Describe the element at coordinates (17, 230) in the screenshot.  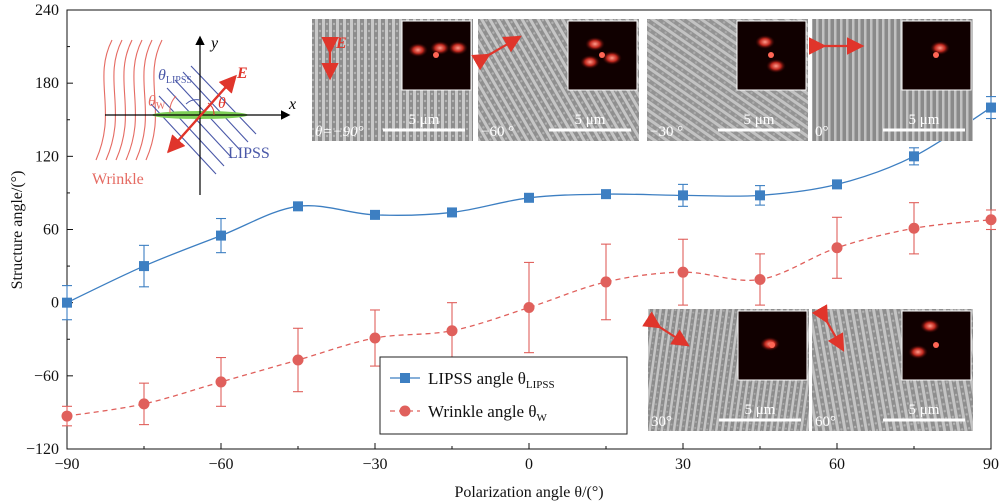
I see `y-axis-label: Structure angle/(°)` at that location.